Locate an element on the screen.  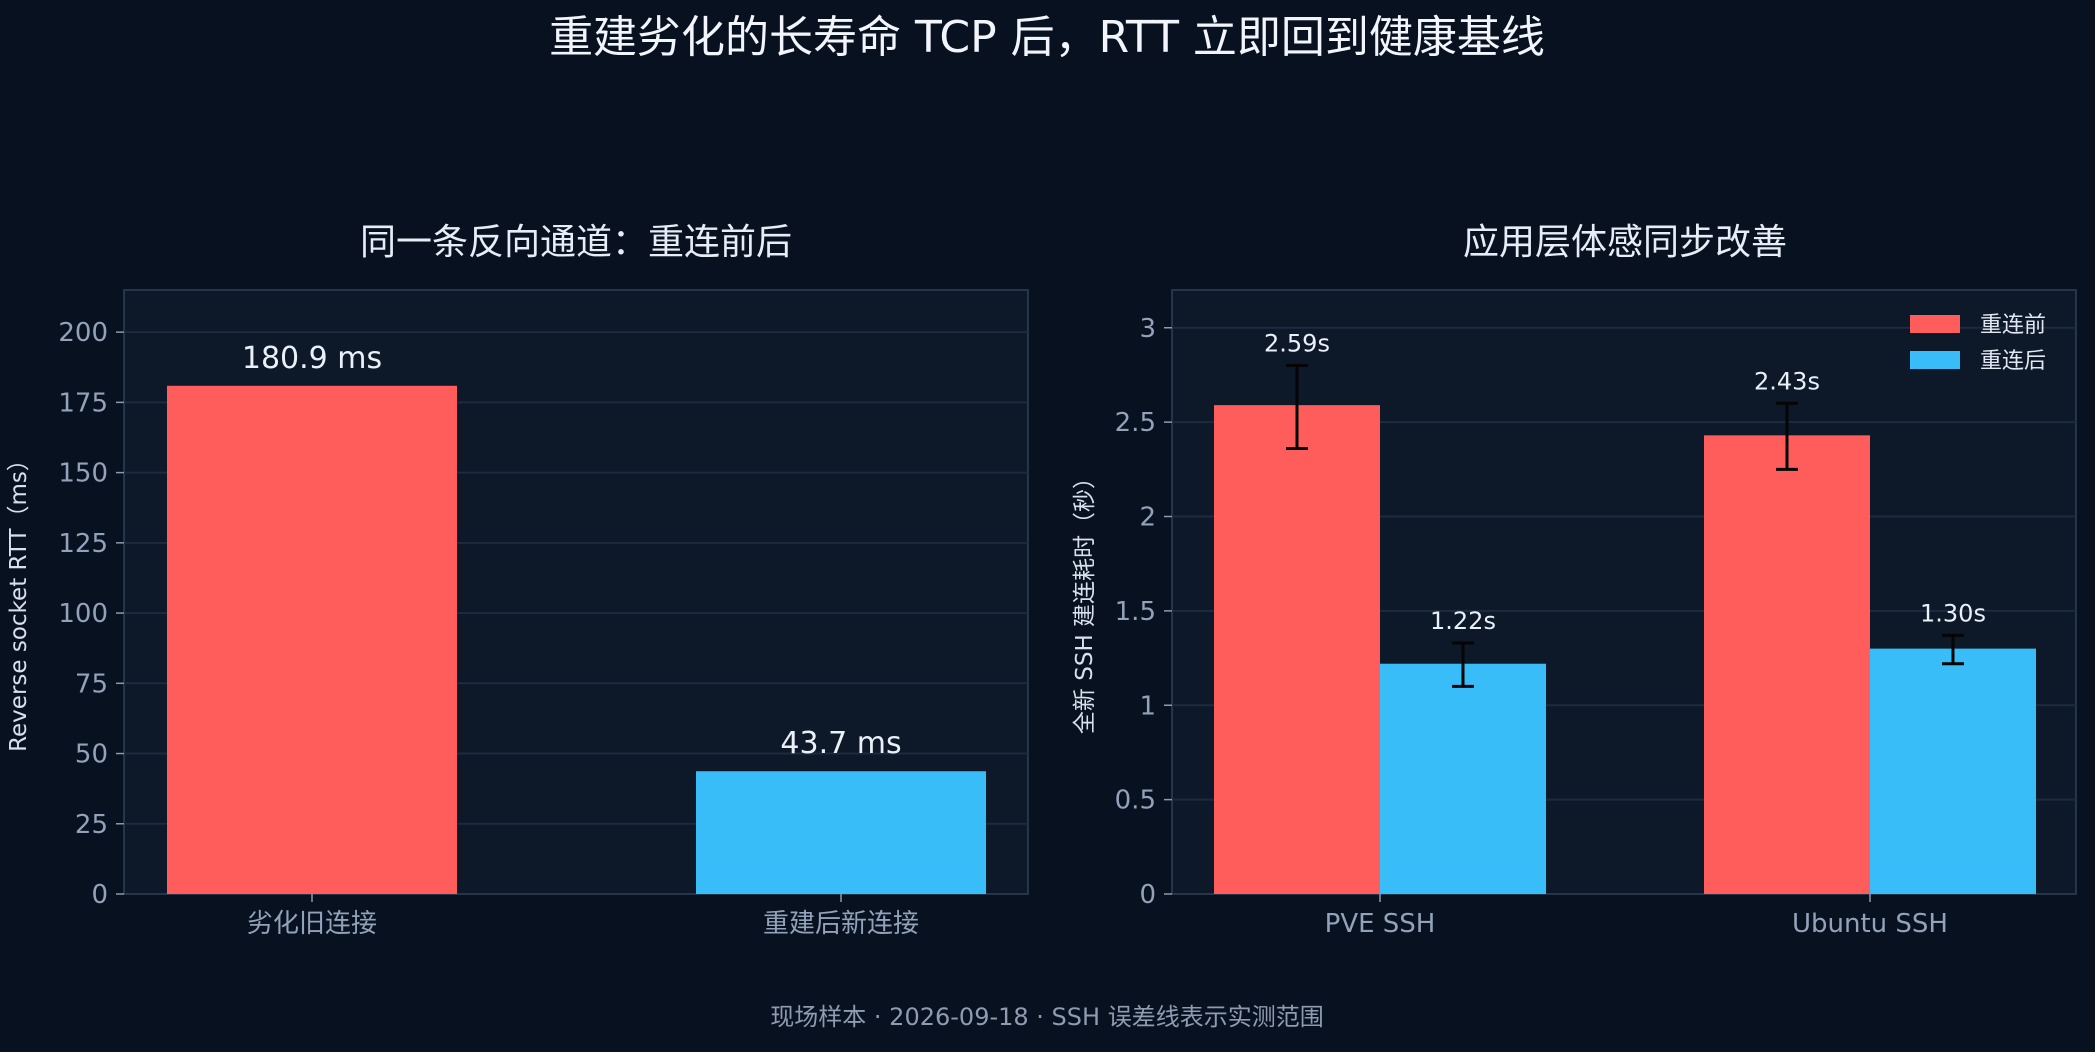
figure-footer: 现场样本 · 2026-09-18 · SSH 误差线表示实测范围 is located at coordinates (1046, 1017).